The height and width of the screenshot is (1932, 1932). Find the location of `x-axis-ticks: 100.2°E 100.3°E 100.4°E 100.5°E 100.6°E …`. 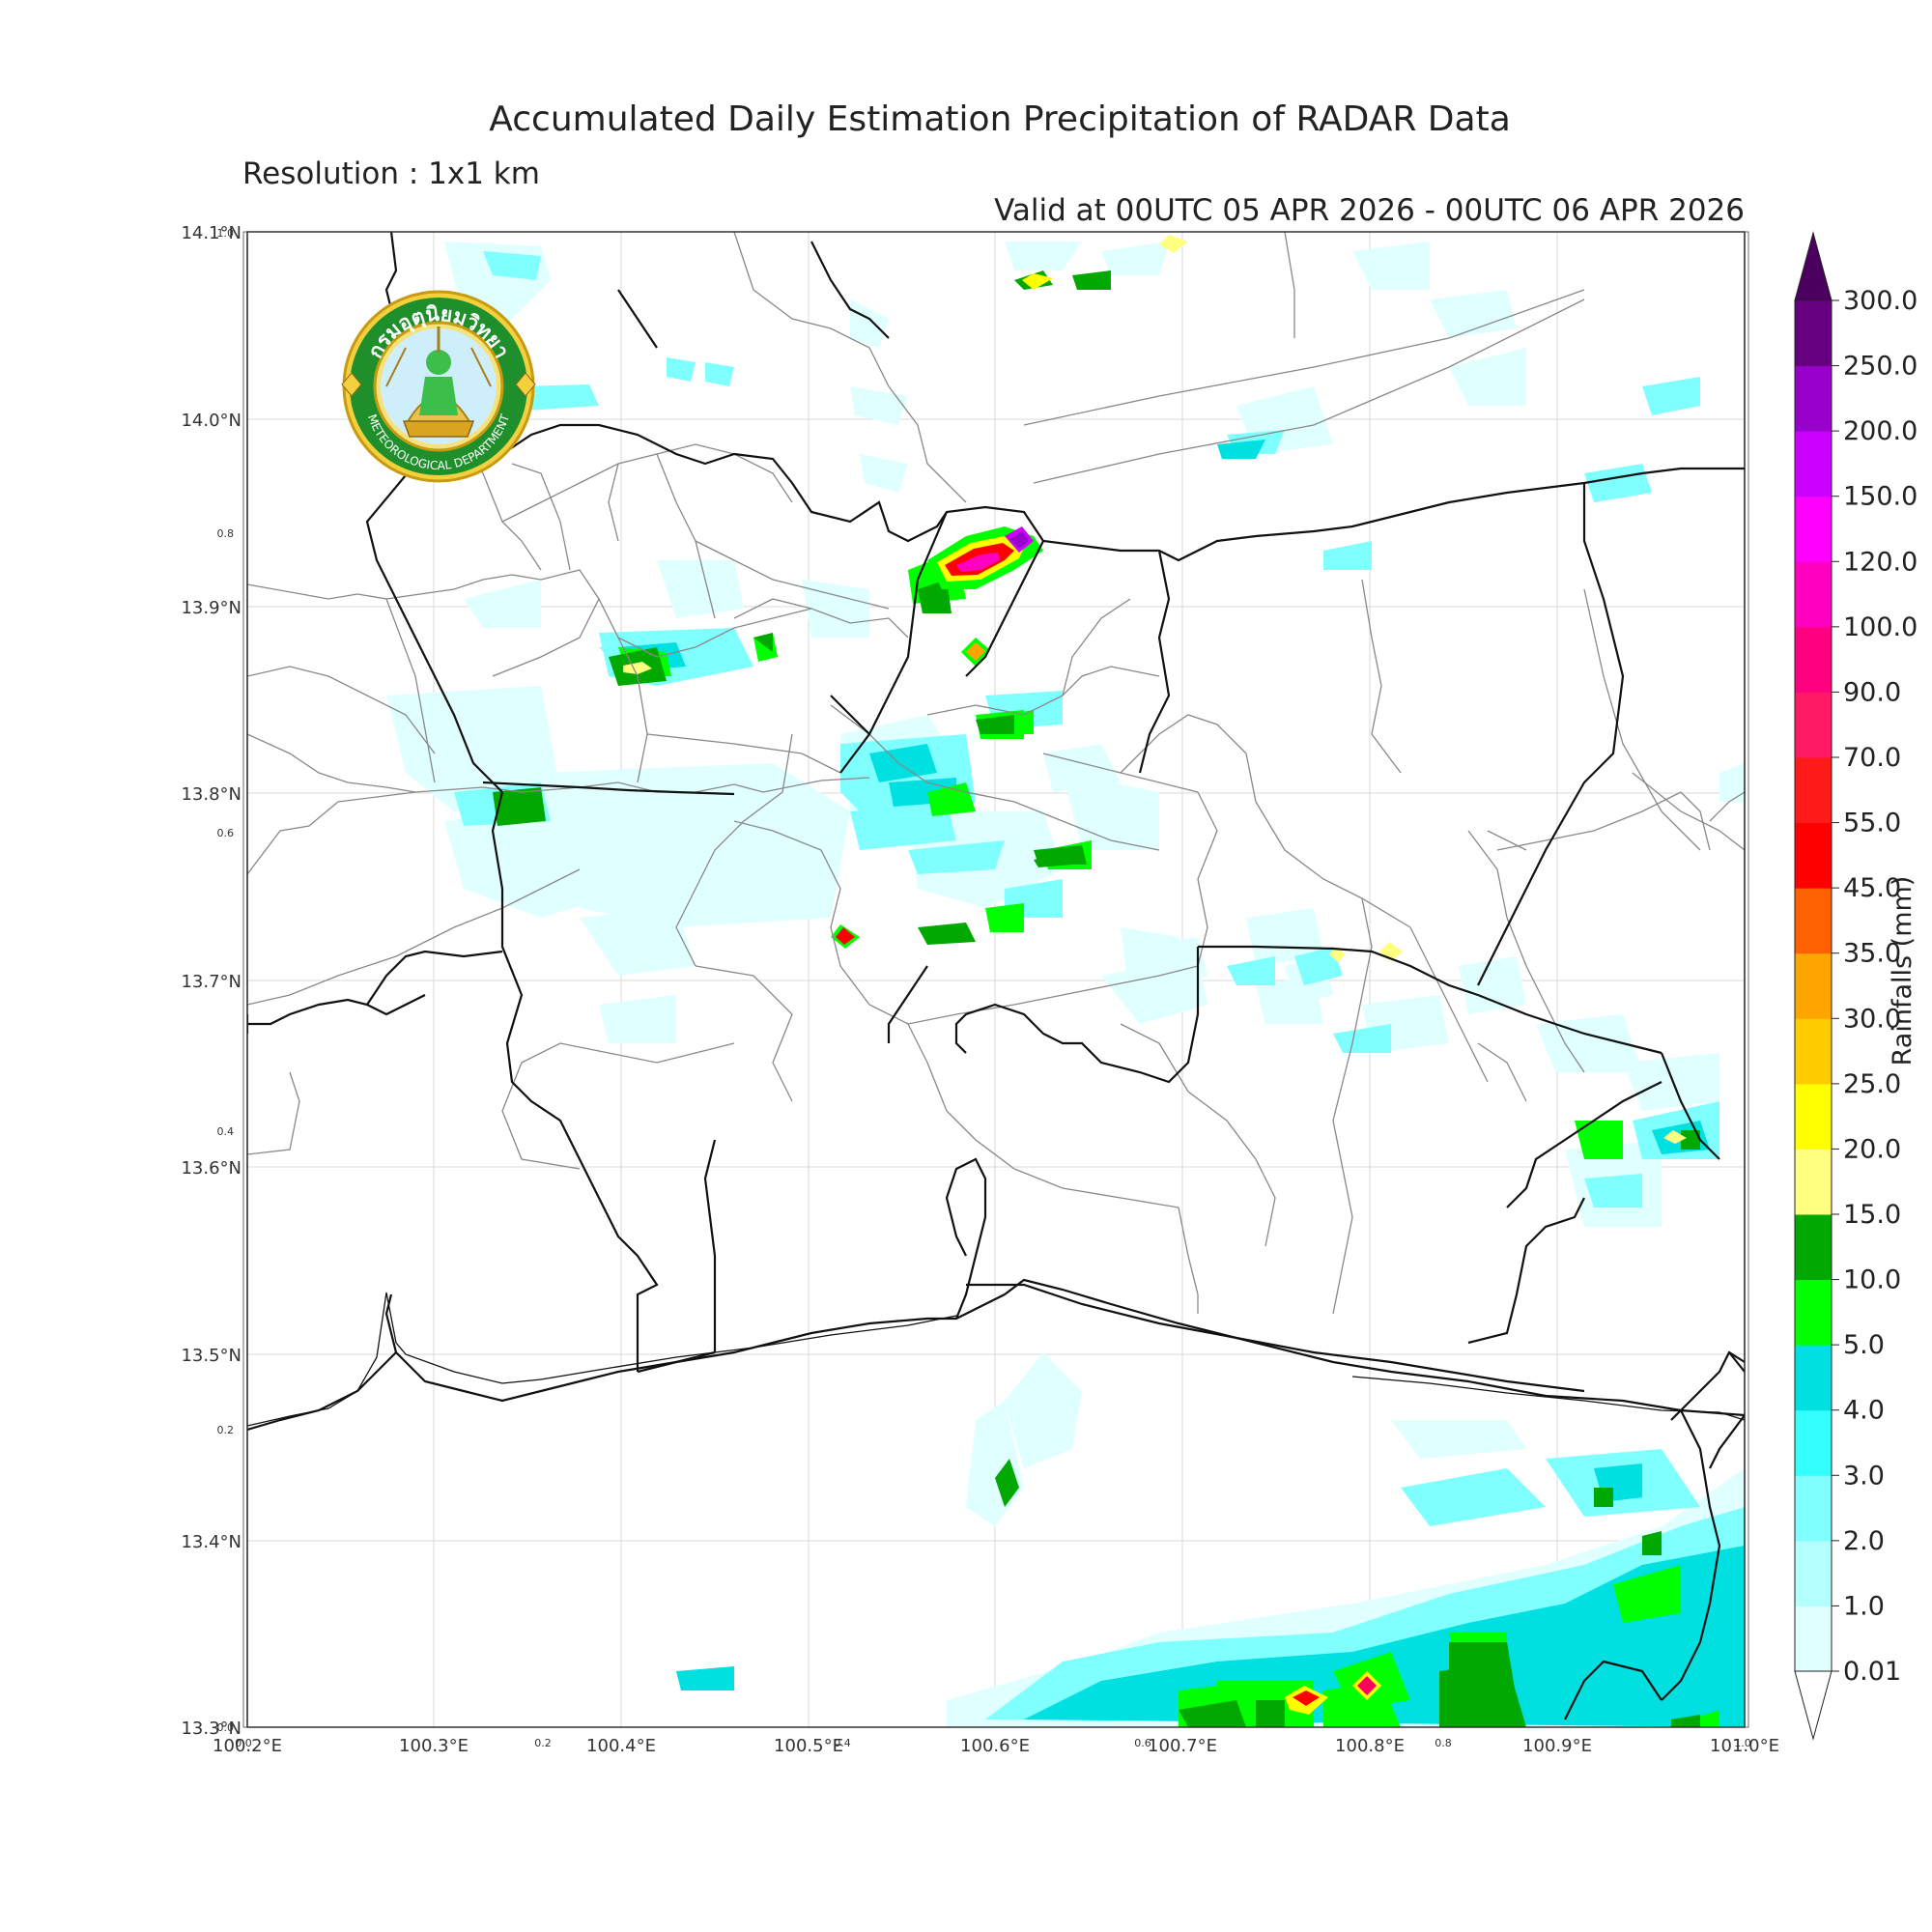

x-axis-ticks: 100.2°E 100.3°E 100.4°E 100.5°E 100.6°E … is located at coordinates (996, 1746).